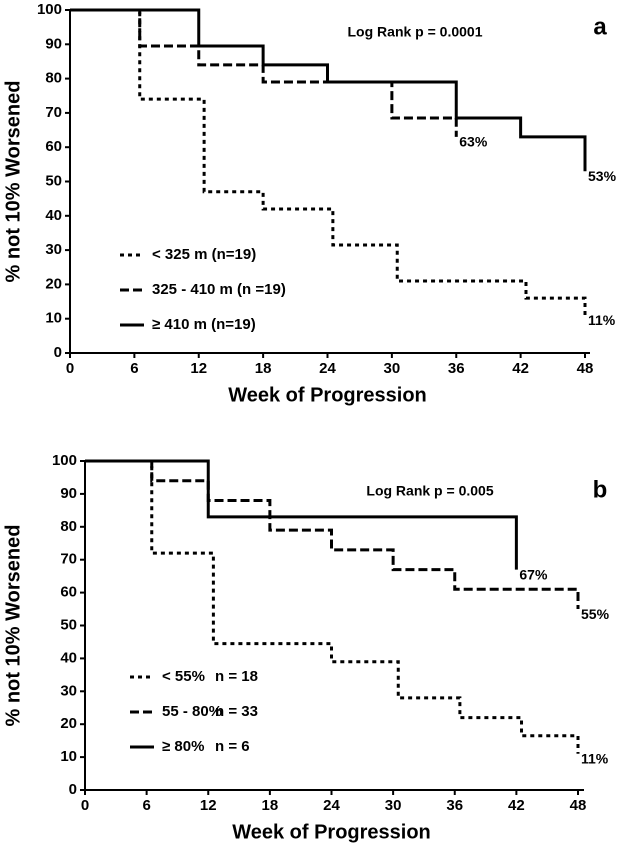 Image resolution: width=624 pixels, height=863 pixels. Describe the element at coordinates (600, 26) in the screenshot. I see `panel-label: a` at that location.